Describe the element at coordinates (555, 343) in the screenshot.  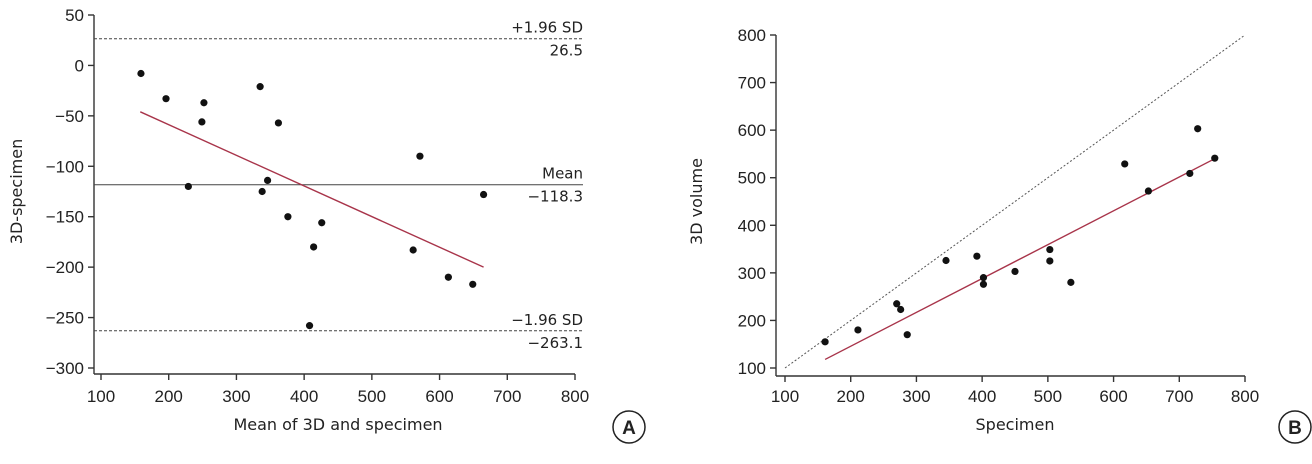
I see `reference-line-value: −263.1` at that location.